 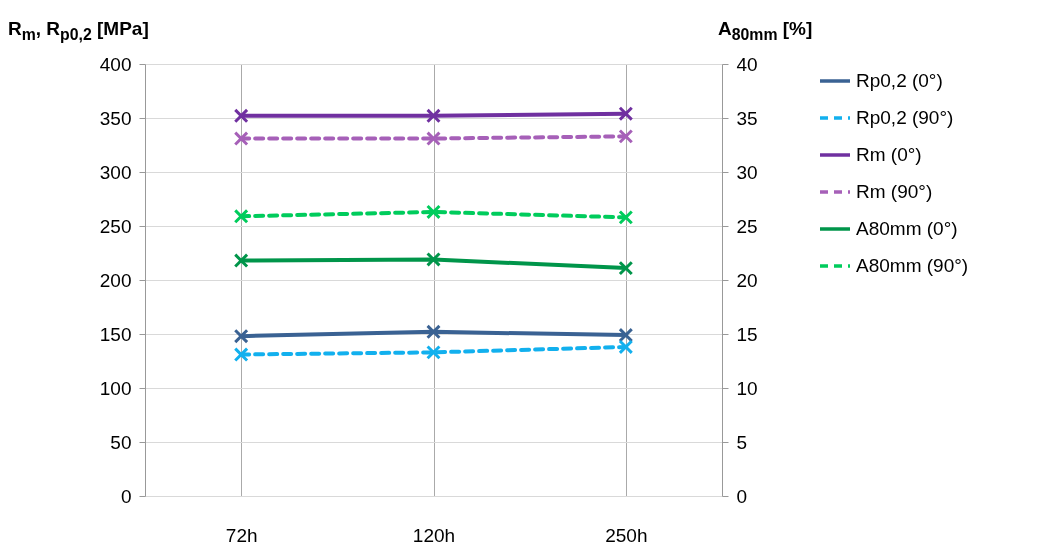 I want to click on legend-label: Rm (90°), so click(x=894, y=191).